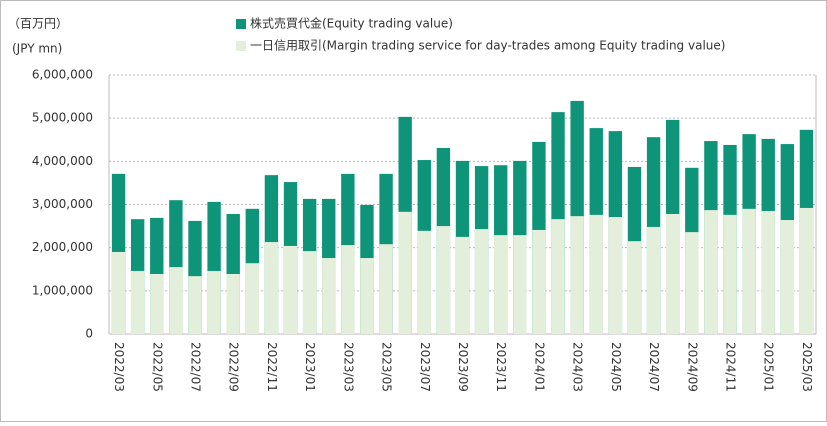 The height and width of the screenshot is (426, 827). Describe the element at coordinates (272, 367) in the screenshot. I see `x-tick-label: 2022/11` at that location.